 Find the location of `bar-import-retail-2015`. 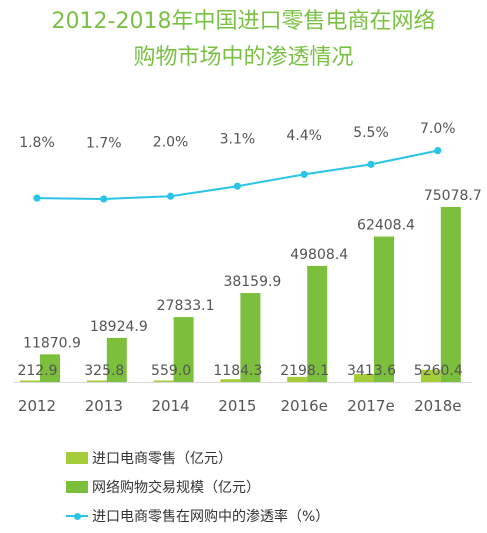

bar-import-retail-2015 is located at coordinates (230, 380).